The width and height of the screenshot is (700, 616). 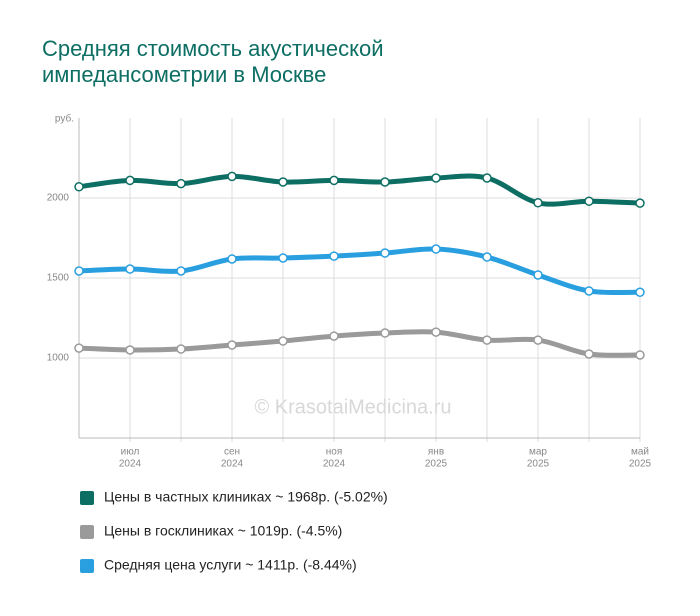 What do you see at coordinates (184, 74) in the screenshot?
I see `chart-title: импедансометрии в Москве` at bounding box center [184, 74].